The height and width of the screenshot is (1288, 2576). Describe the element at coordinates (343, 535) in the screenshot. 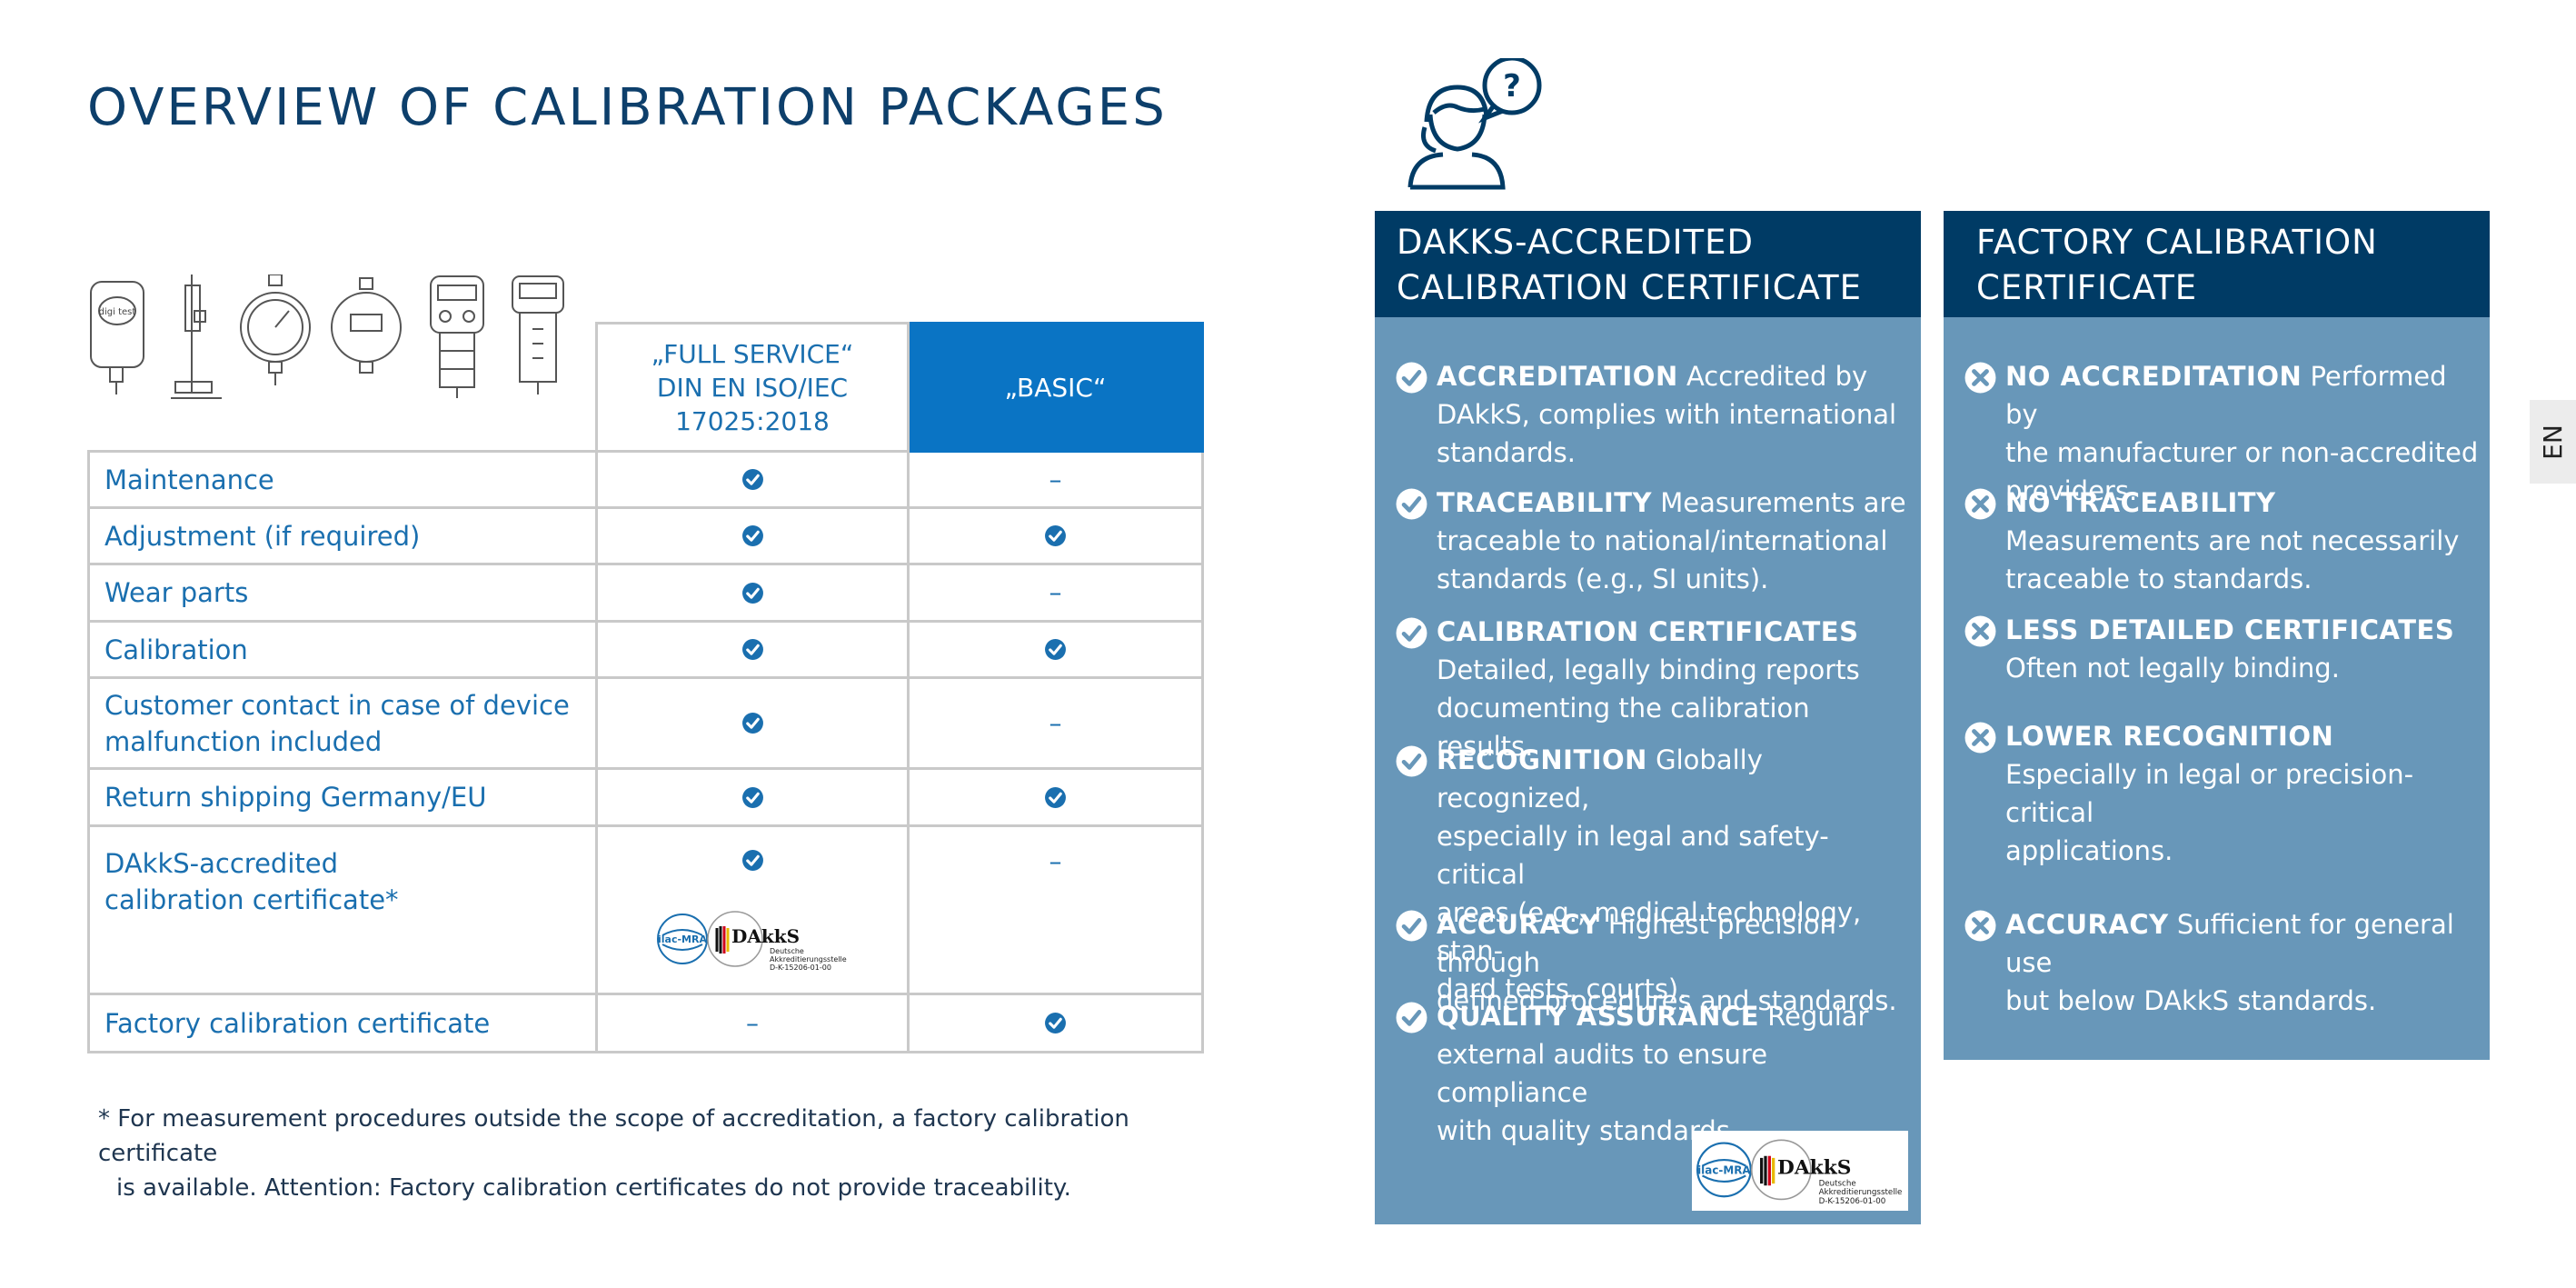

I see `row-label-adjustment: Adjustment (if required)` at that location.